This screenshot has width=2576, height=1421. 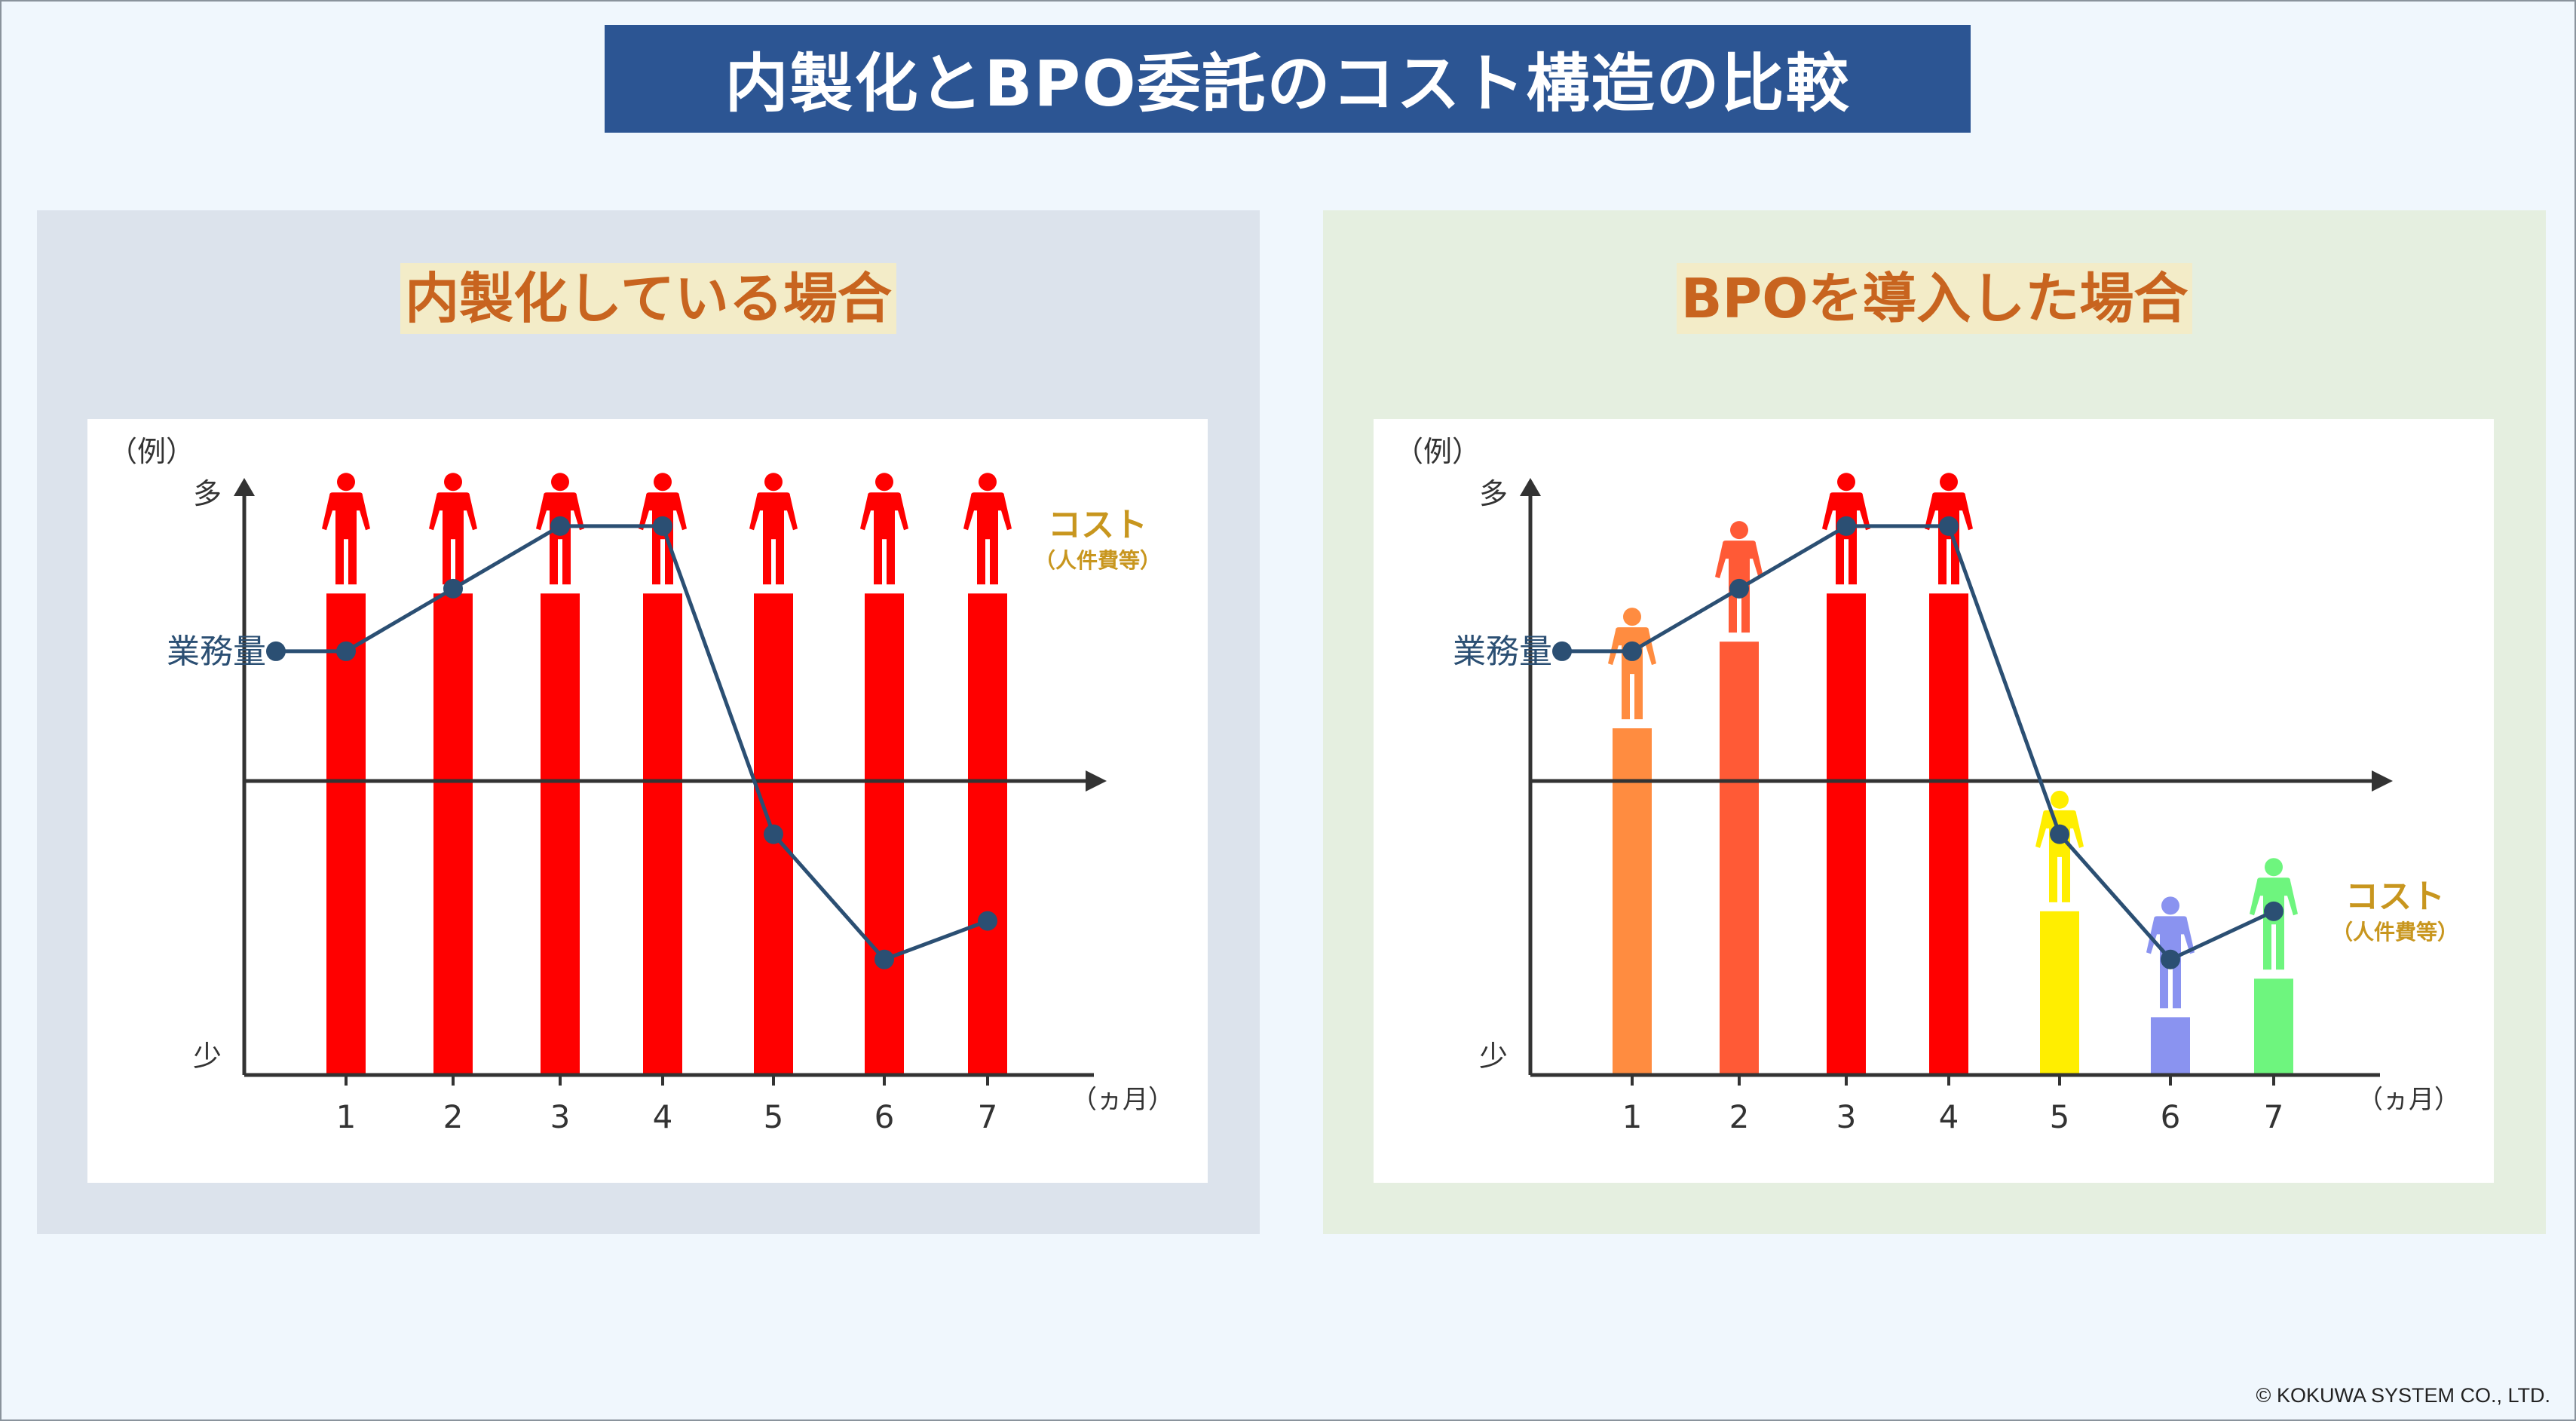 I want to click on copyright-text: © KOKUWA SYSTEM CO., LTD., so click(x=2403, y=1395).